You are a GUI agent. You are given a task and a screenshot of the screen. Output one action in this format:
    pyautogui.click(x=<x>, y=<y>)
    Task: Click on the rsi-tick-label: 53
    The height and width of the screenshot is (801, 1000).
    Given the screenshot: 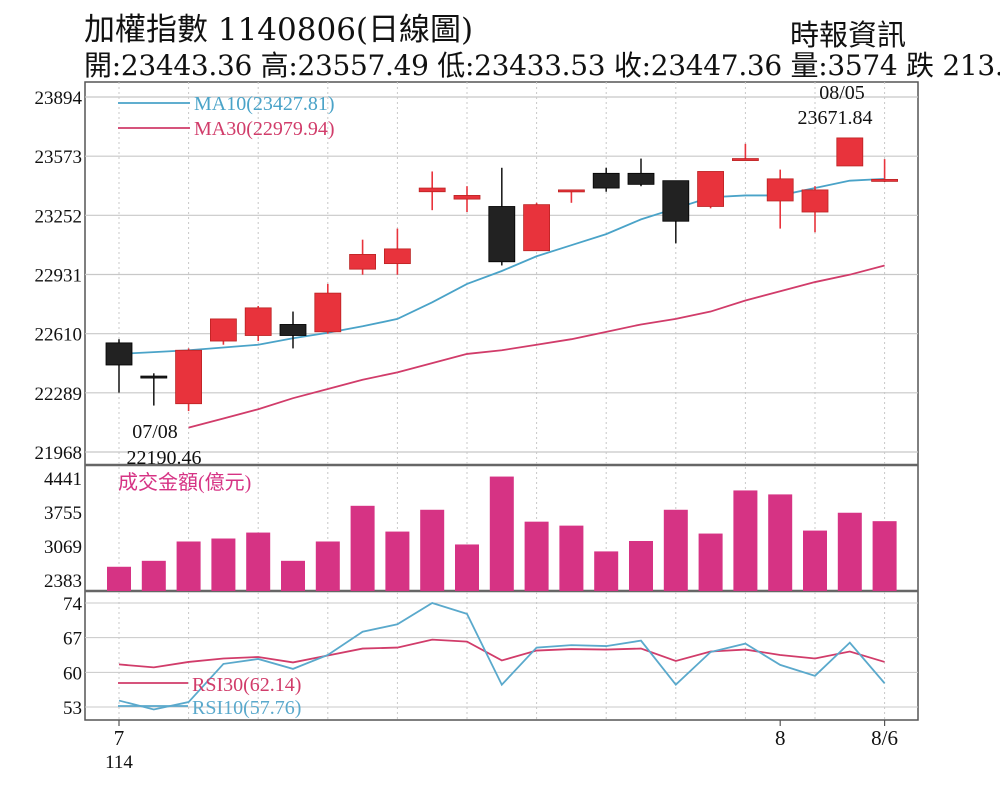 What is the action you would take?
    pyautogui.click(x=72, y=708)
    